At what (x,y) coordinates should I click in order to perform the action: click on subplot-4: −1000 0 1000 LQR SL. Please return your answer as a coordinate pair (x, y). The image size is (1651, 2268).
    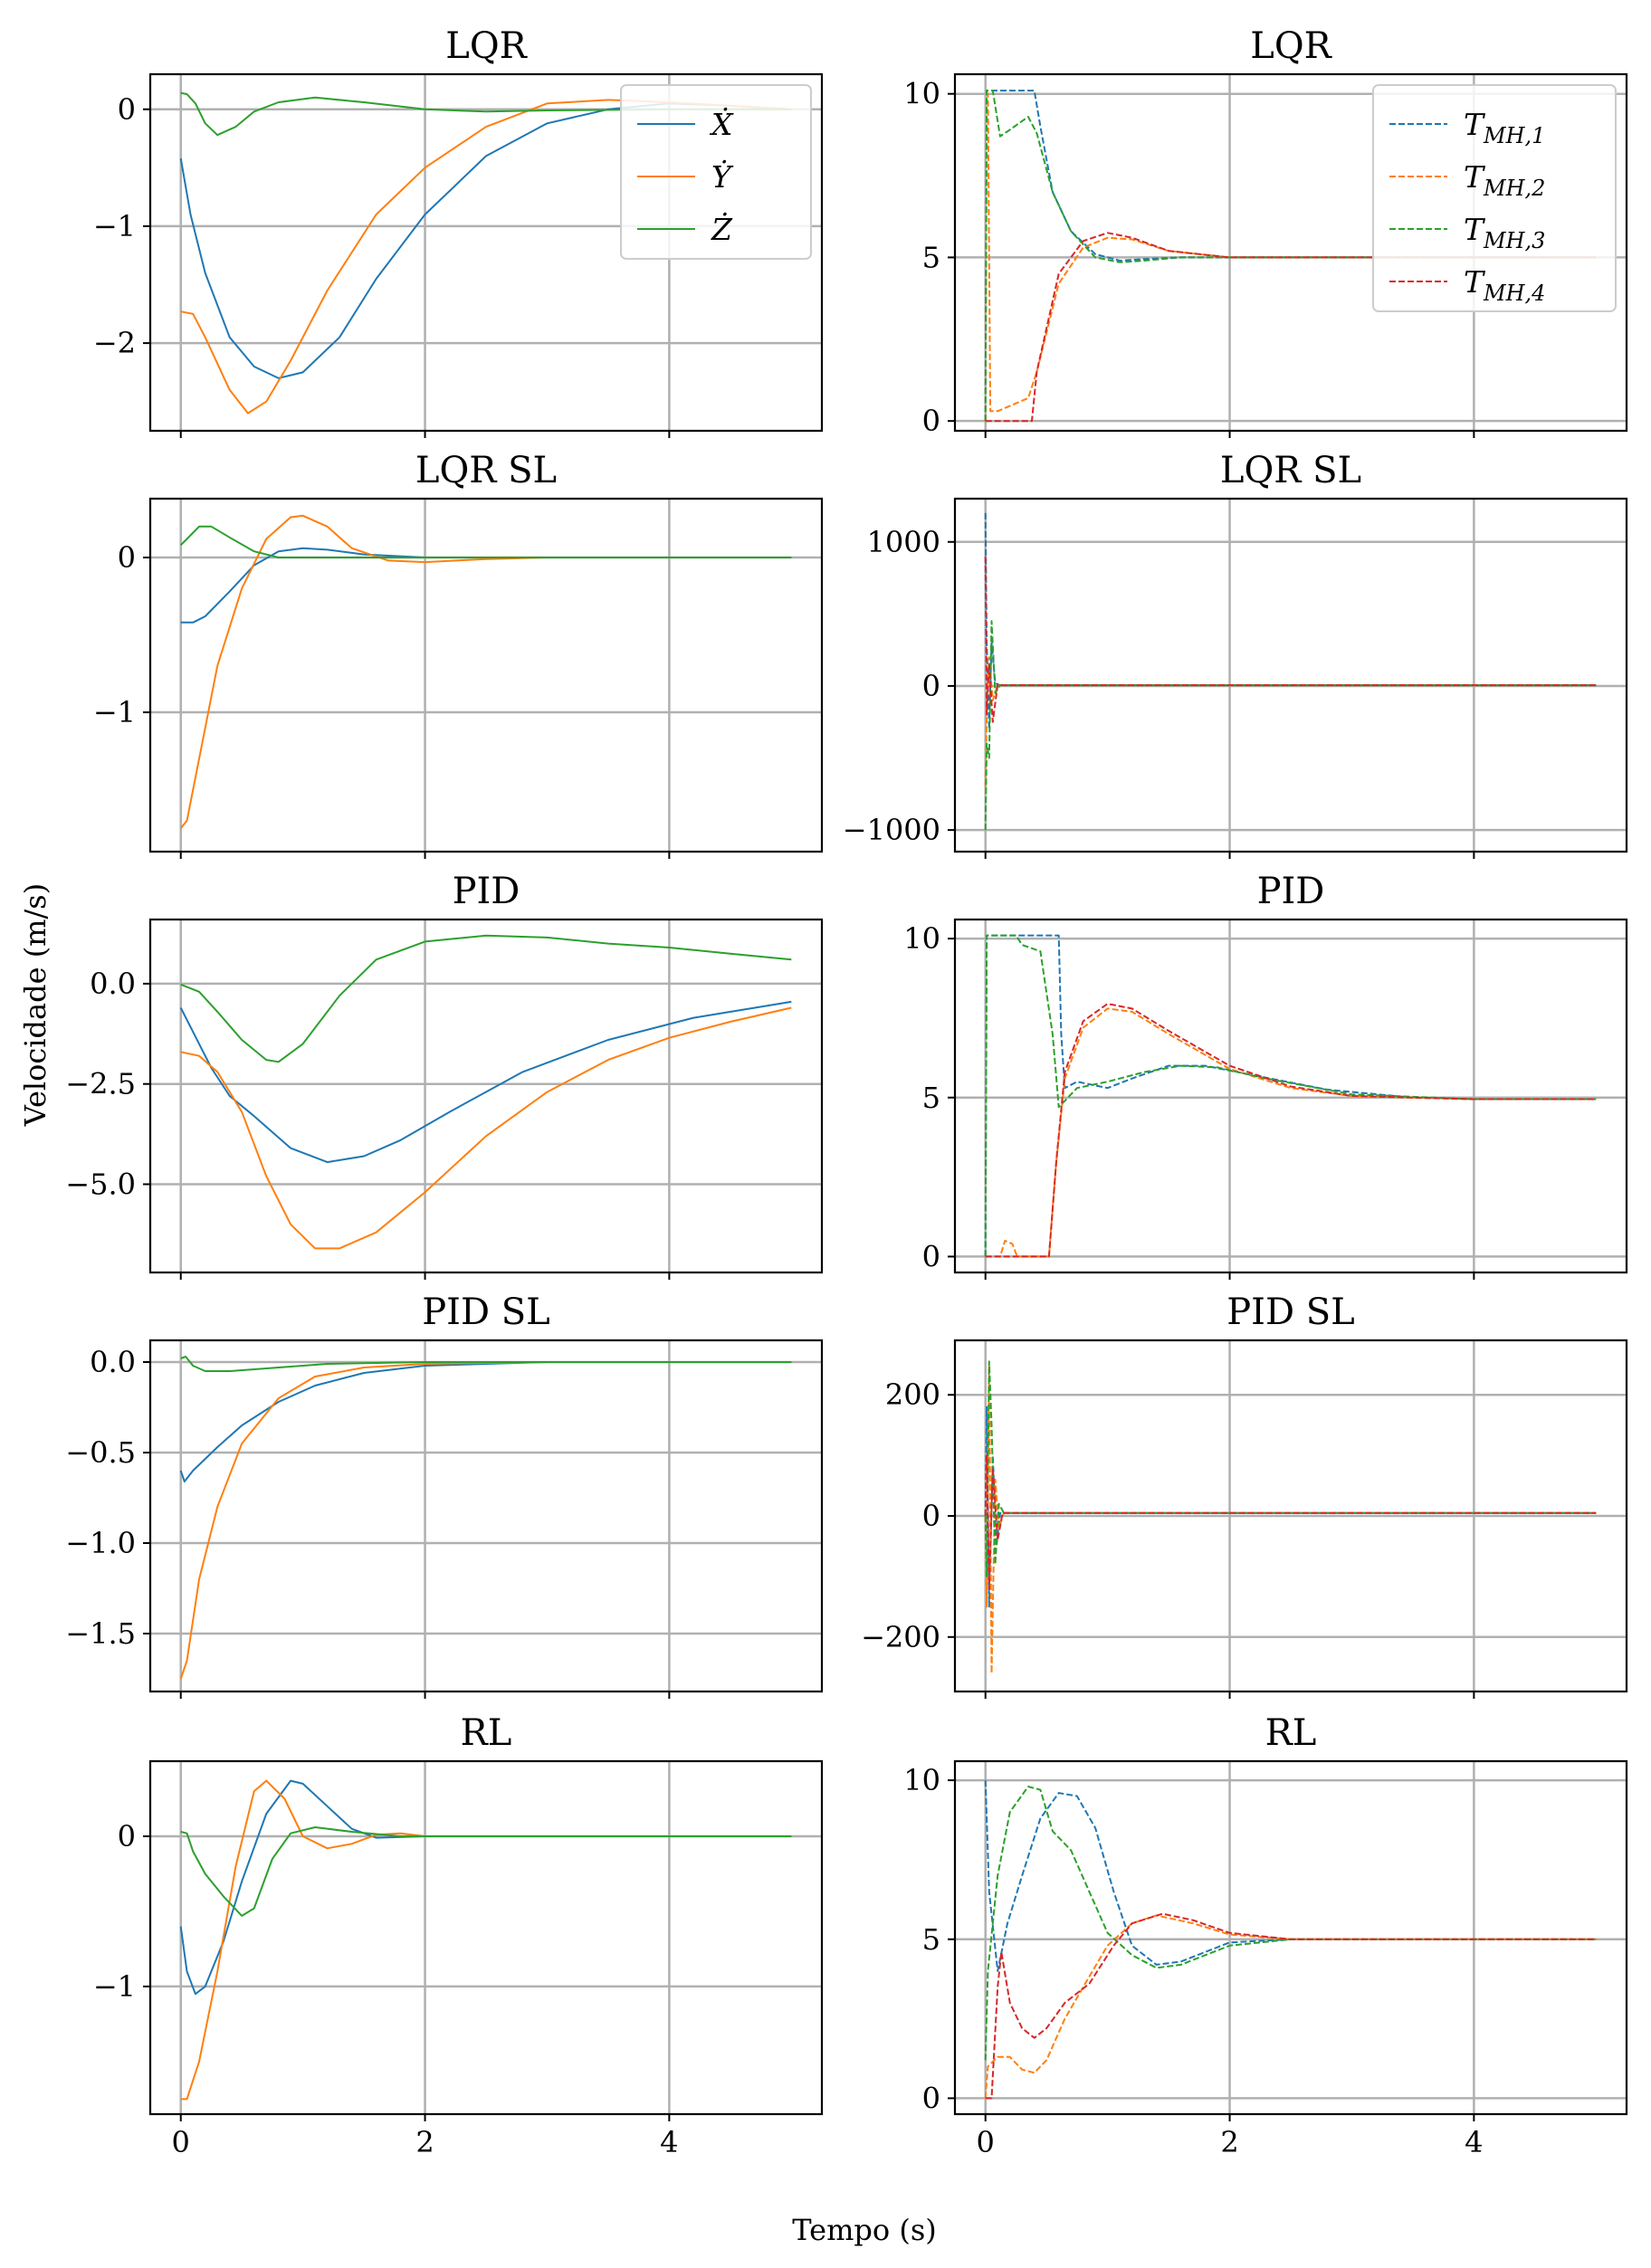
    Looking at the image, I should click on (1235, 654).